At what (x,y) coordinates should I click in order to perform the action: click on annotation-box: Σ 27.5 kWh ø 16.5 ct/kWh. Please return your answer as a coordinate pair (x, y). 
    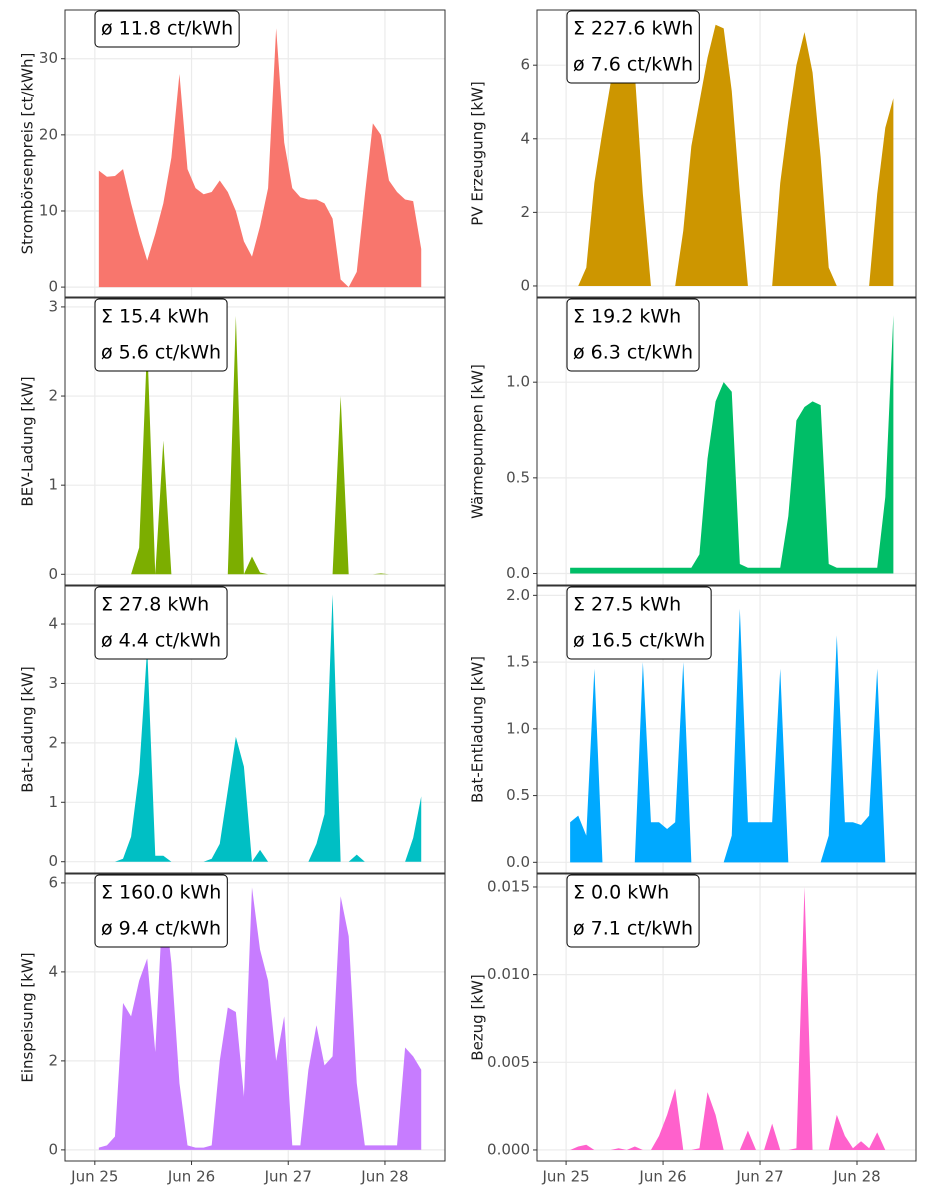
    Looking at the image, I should click on (639, 623).